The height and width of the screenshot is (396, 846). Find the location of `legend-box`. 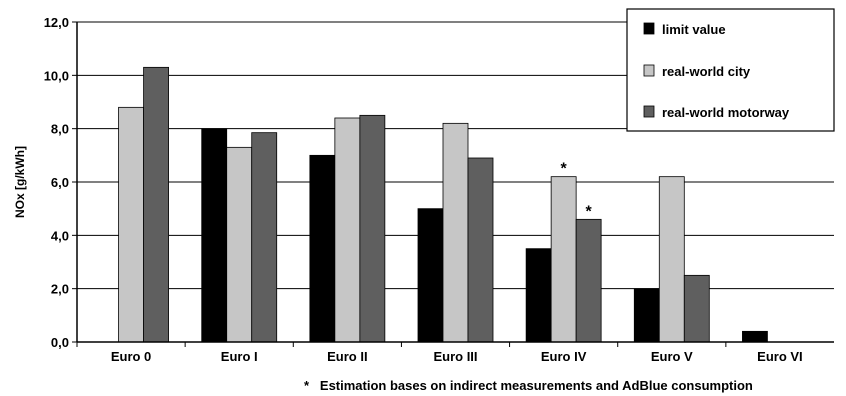

legend-box is located at coordinates (730, 70).